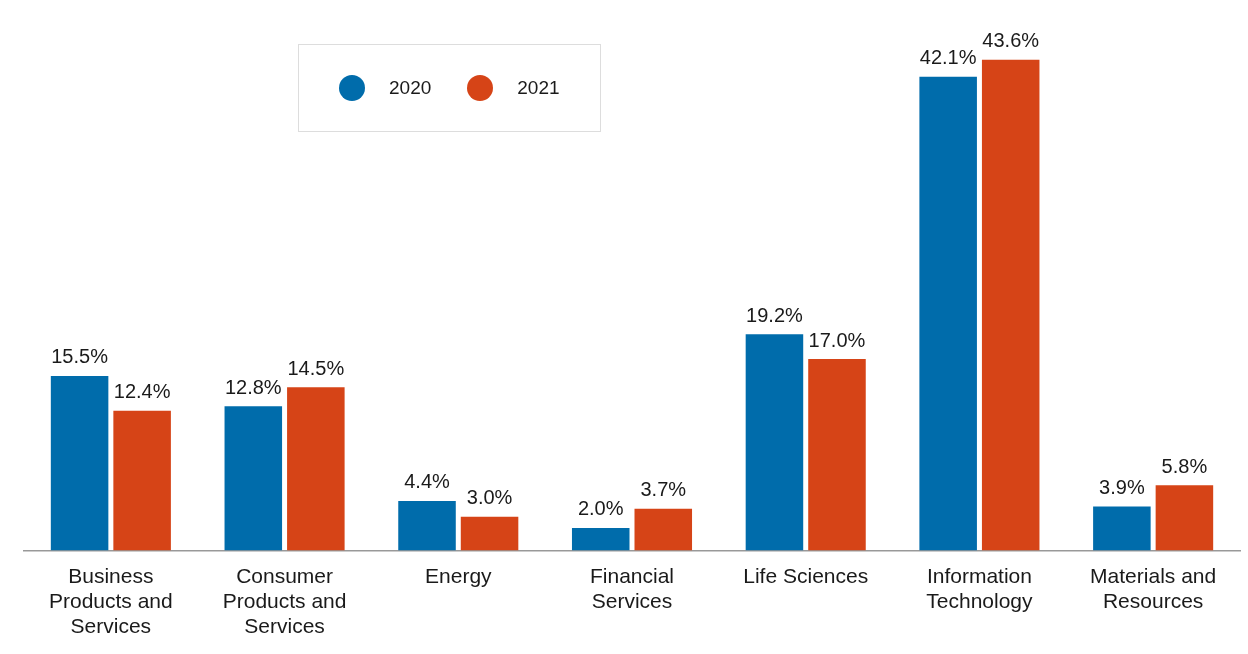 The image size is (1248, 654). What do you see at coordinates (1184, 465) in the screenshot?
I see `data-label: 5.8%` at bounding box center [1184, 465].